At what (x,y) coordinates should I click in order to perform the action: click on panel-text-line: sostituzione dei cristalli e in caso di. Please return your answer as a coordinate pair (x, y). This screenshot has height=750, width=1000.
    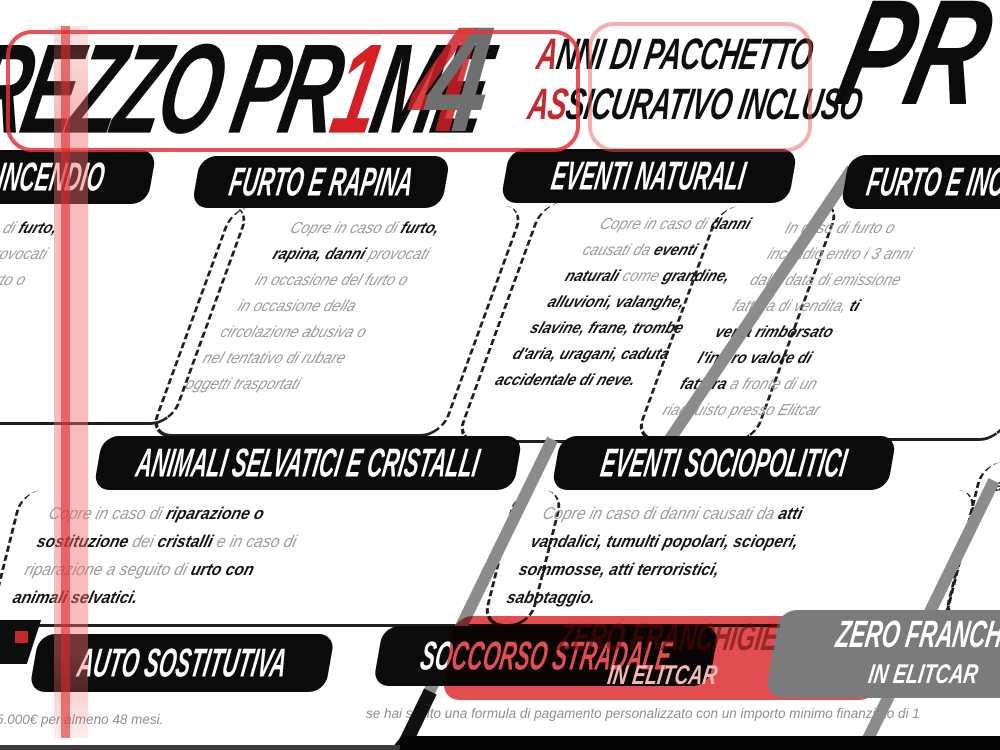
    Looking at the image, I should click on (166, 541).